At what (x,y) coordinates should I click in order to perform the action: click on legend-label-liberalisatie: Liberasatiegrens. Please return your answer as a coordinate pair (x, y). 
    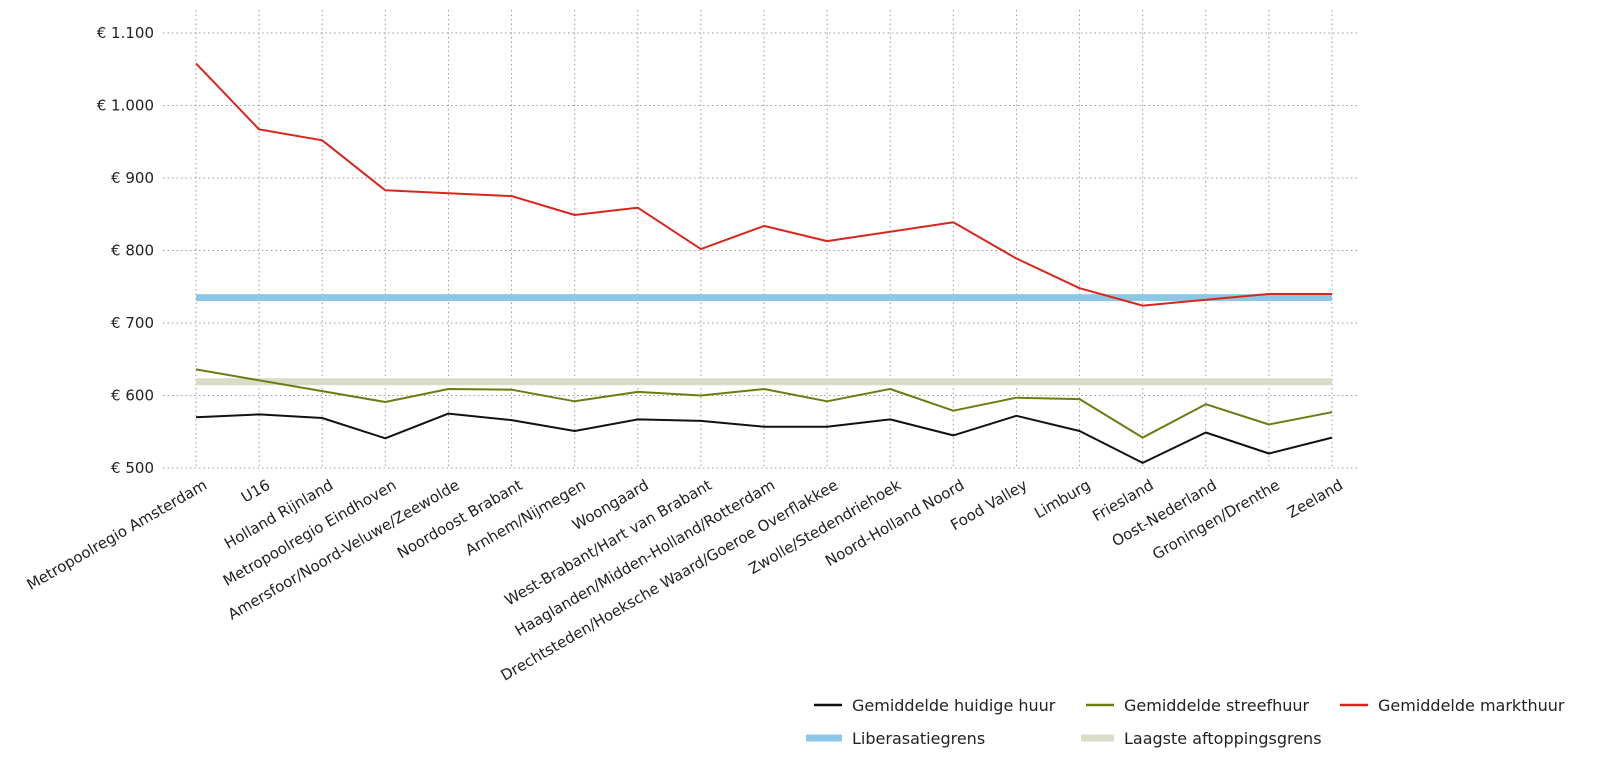
    Looking at the image, I should click on (918, 738).